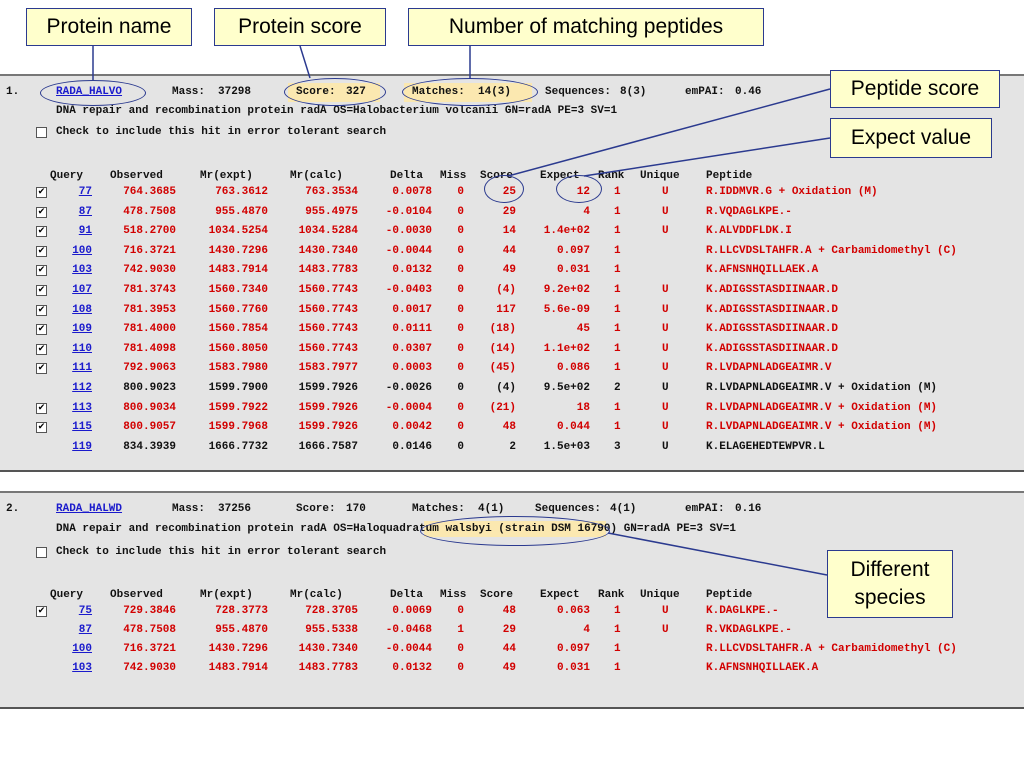 The image size is (1024, 768). What do you see at coordinates (235, 509) in the screenshot?
I see `mass-value: 37256` at bounding box center [235, 509].